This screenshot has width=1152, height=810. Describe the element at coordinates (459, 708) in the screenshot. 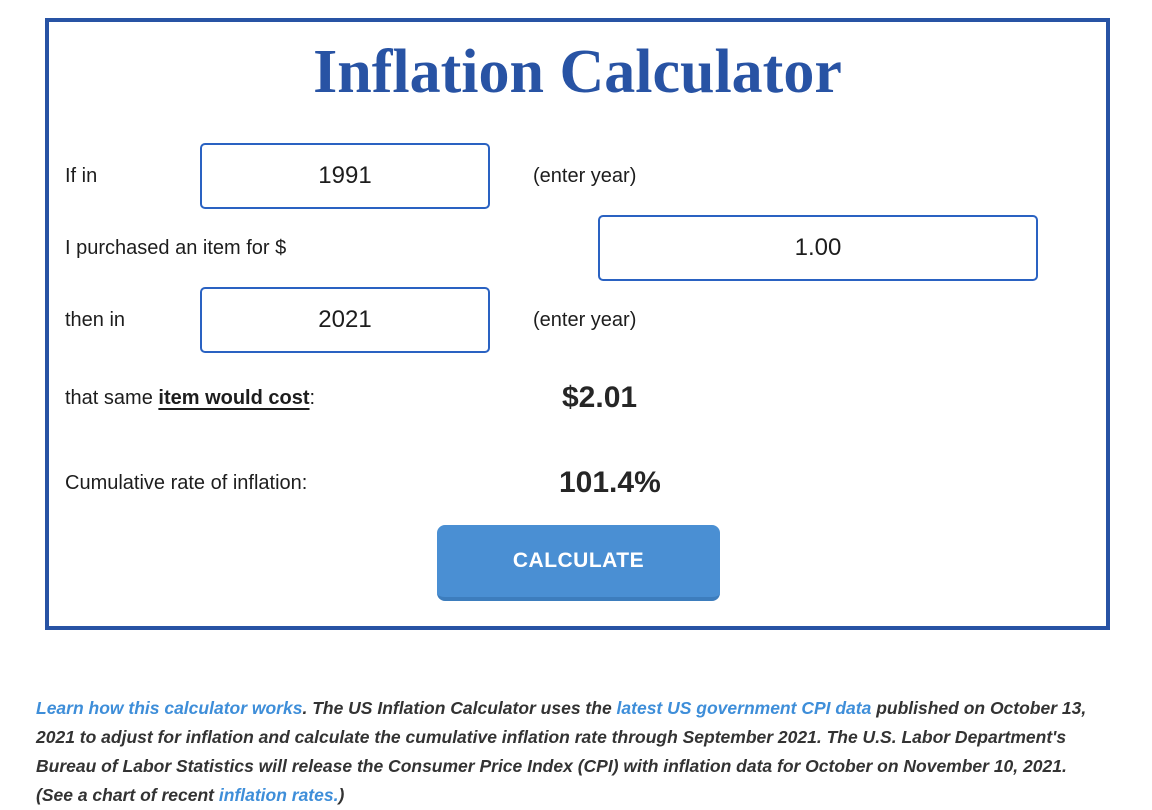

I see `footer-text-segment-1: . The US Inflation Calculator uses the` at that location.